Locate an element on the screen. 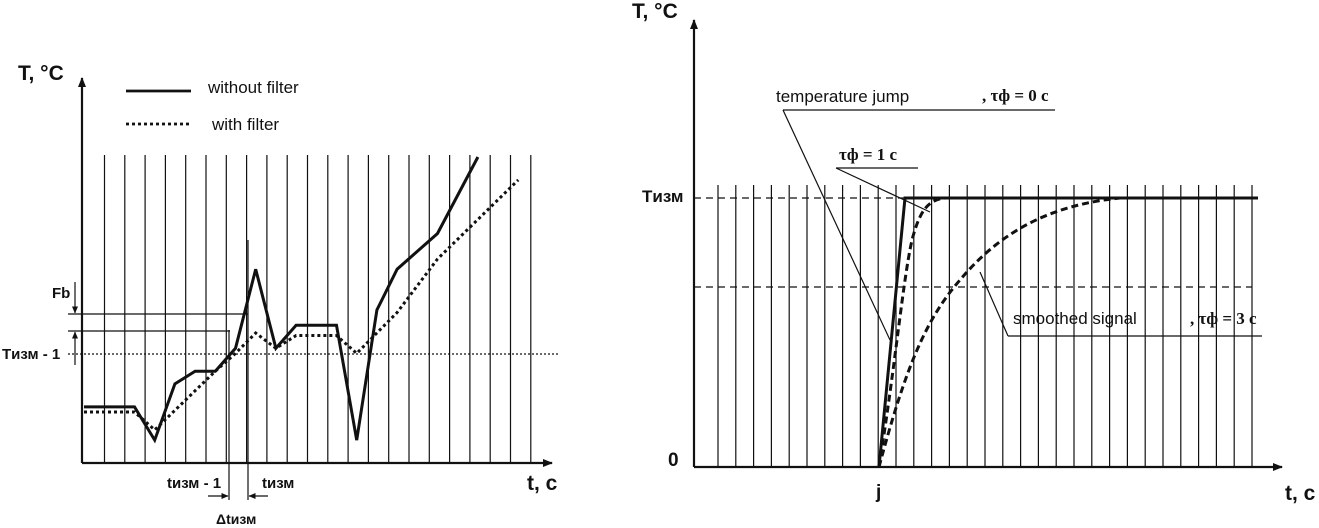 The image size is (1319, 528). left-x-axis-label: t, c is located at coordinates (542, 483).